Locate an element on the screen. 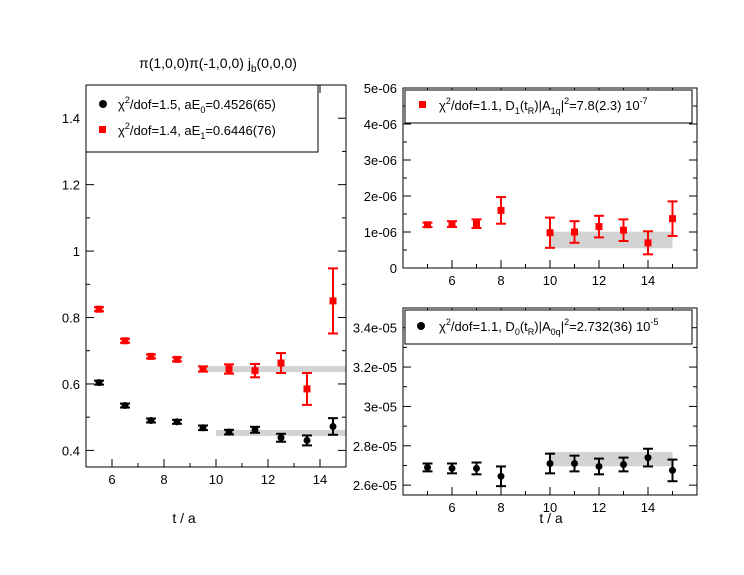 This screenshot has width=744, height=575. legend-entry-d0: χ2/dof=1.1, D0(tR)|A0q|2=2.732(36) 10-5 is located at coordinates (548, 327).